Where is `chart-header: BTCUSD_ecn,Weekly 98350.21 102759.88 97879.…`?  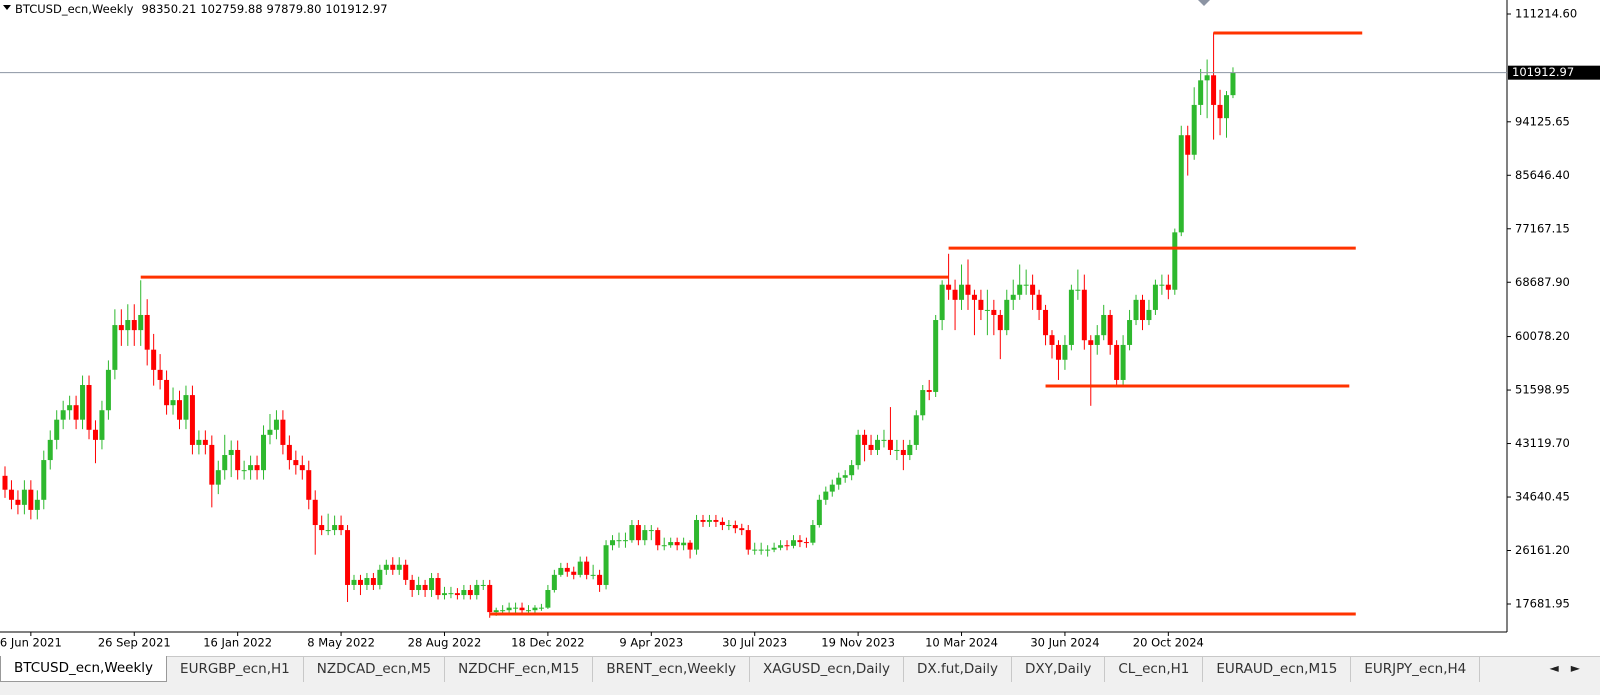
chart-header: BTCUSD_ecn,Weekly 98350.21 102759.88 97879.… is located at coordinates (201, 9).